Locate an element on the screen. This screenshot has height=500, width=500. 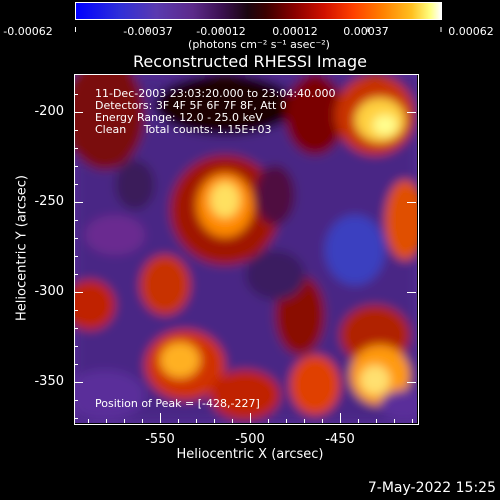
colorbar-units: (photons cm⁻² s⁻¹ asec⁻²) is located at coordinates (259, 44).